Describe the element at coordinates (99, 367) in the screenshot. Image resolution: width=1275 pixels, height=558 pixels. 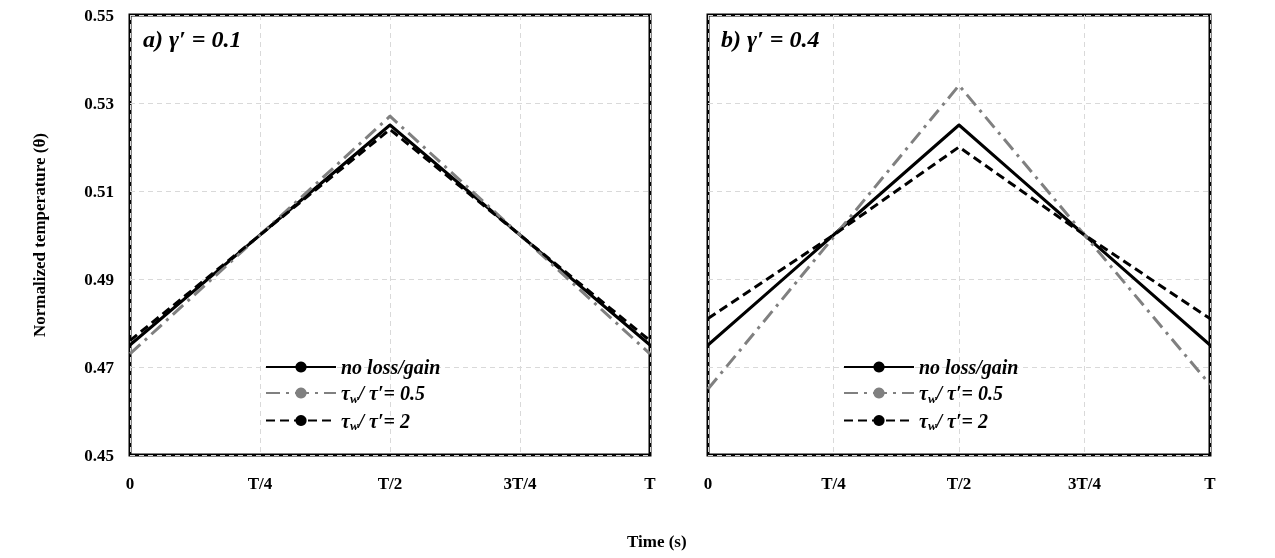
I see `y-tick-label: 0.47` at that location.